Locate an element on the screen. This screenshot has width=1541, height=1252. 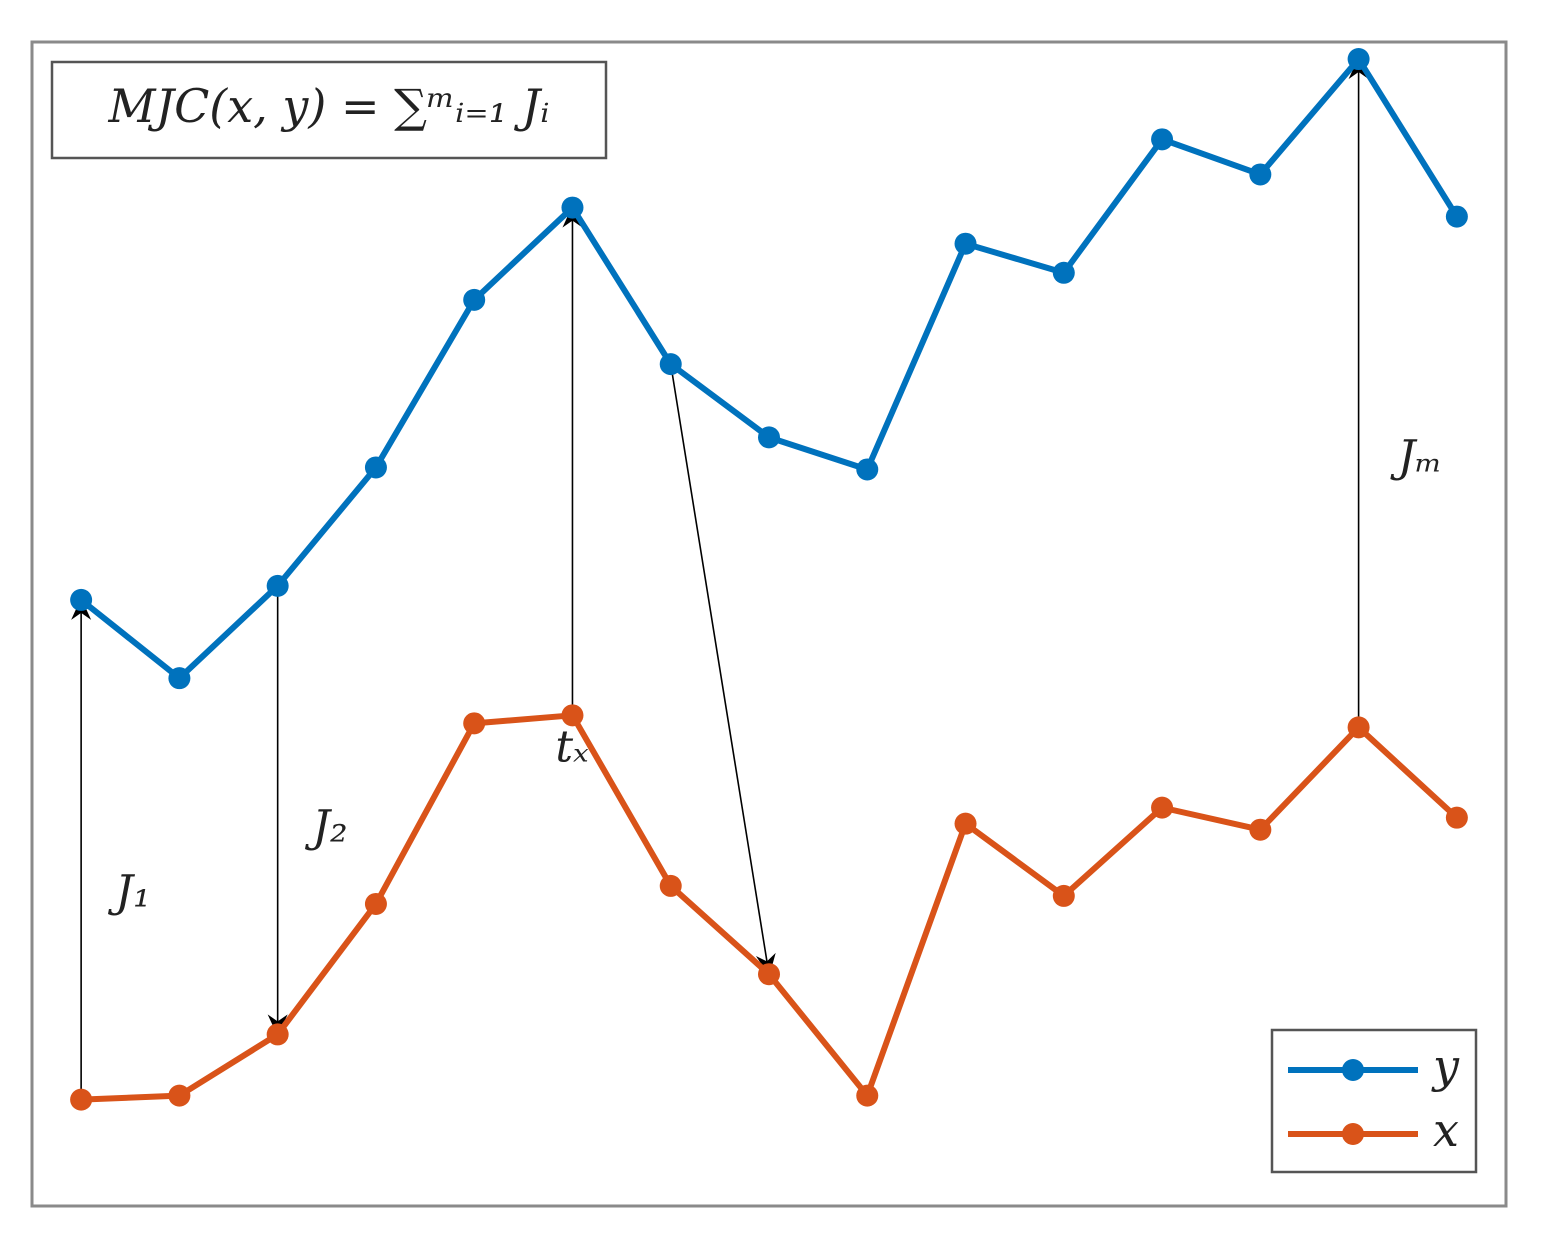
annotation: Jₘ is located at coordinates (1416, 457).